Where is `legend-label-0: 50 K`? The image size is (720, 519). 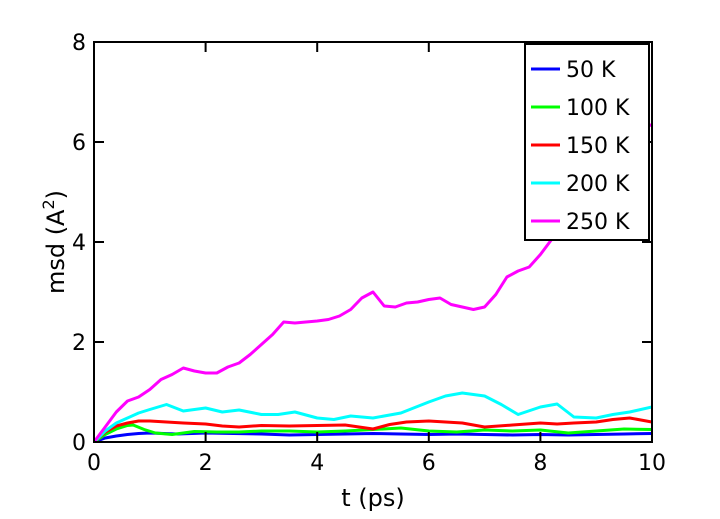 legend-label-0: 50 K is located at coordinates (591, 70).